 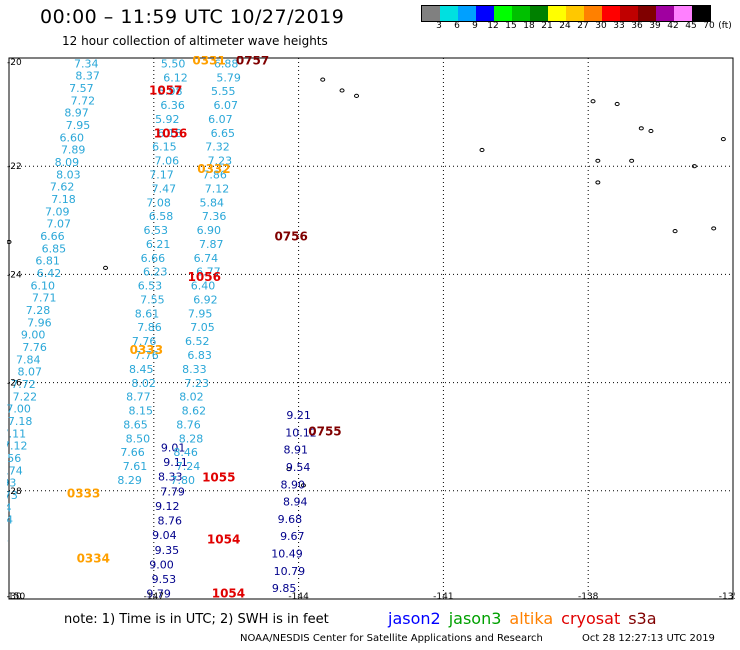 What do you see at coordinates (141, 411) in the screenshot?
I see `wave-height-value: 8.15` at bounding box center [141, 411].